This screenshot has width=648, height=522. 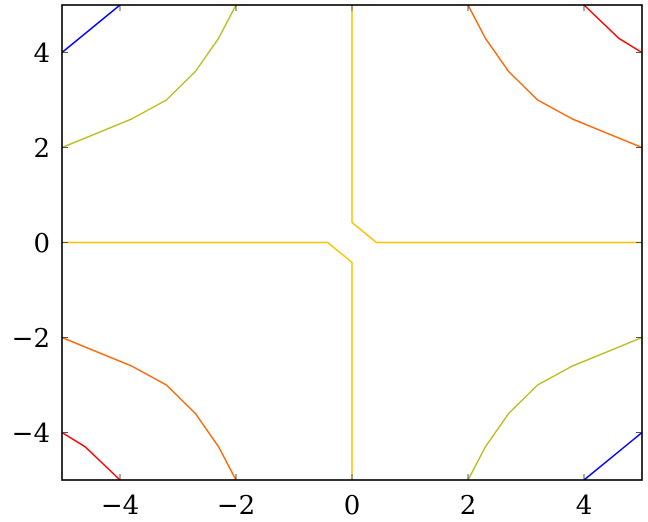 What do you see at coordinates (236, 506) in the screenshot?
I see `x-tick-label: −2` at bounding box center [236, 506].